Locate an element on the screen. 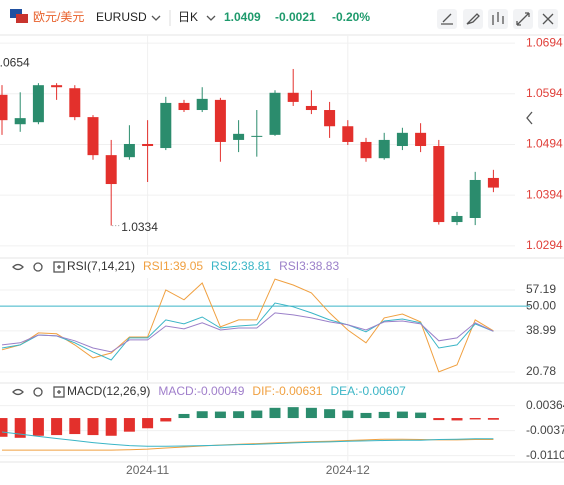 Image resolution: width=564 pixels, height=485 pixels. pair-name: 欧元/美元 is located at coordinates (58, 17).